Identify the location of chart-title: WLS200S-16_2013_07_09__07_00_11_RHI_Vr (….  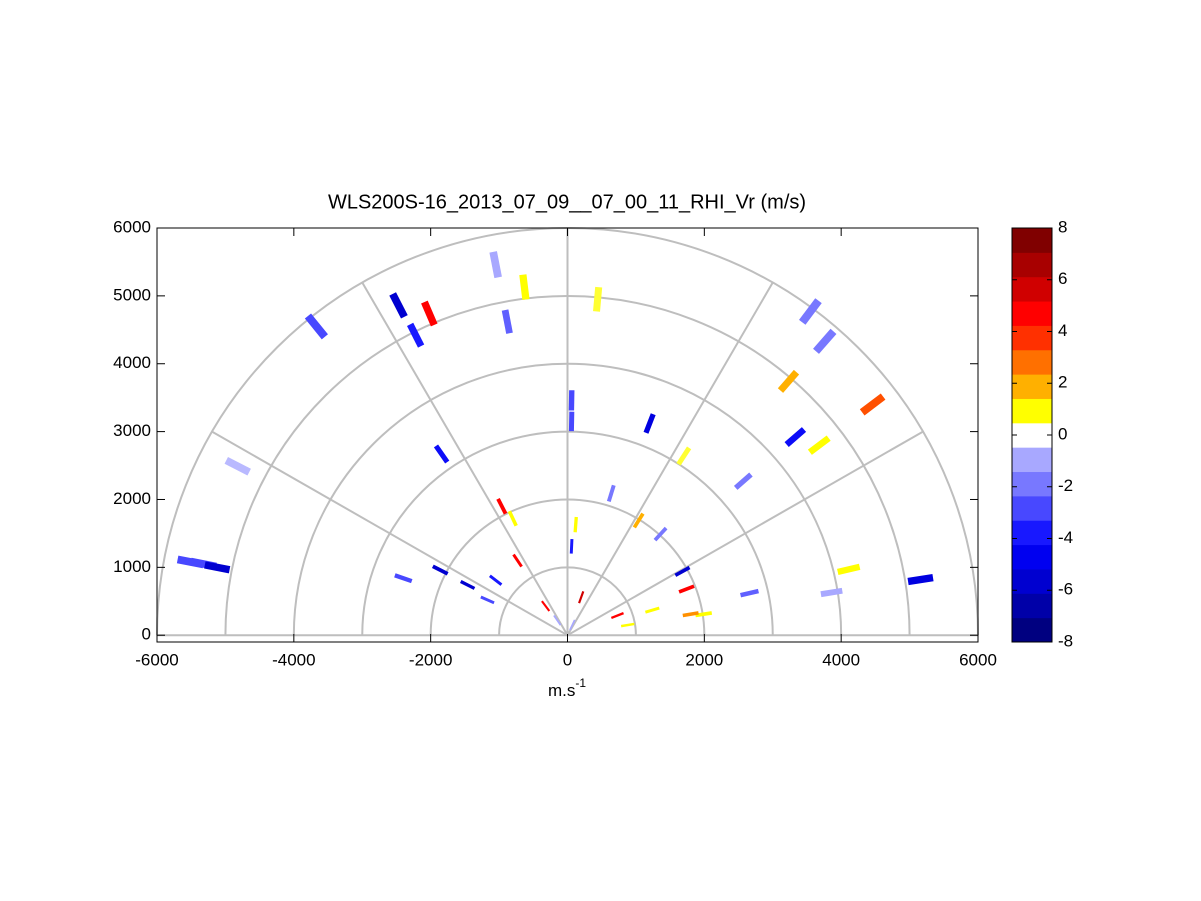
(567, 202).